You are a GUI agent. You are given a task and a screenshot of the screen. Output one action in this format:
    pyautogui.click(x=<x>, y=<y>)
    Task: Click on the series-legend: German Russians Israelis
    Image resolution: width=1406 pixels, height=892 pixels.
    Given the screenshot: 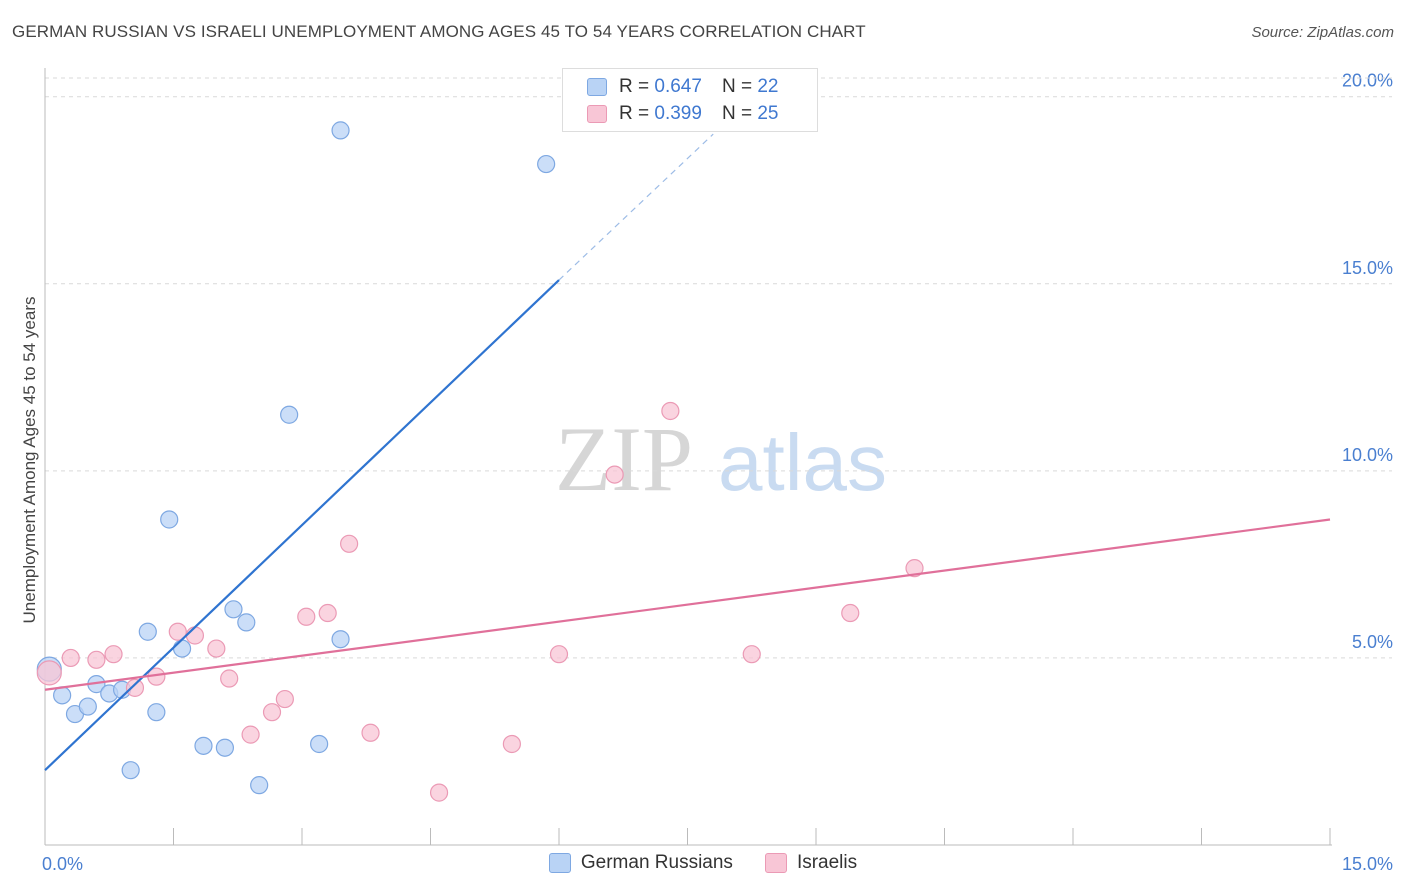 What is the action you would take?
    pyautogui.click(x=703, y=863)
    